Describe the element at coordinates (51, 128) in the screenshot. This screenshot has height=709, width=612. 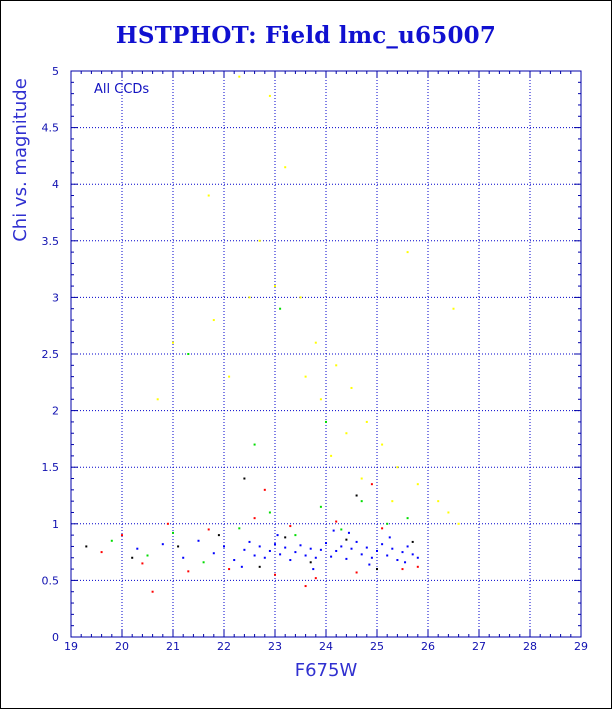
I see `y-tick-label: 4.5` at that location.